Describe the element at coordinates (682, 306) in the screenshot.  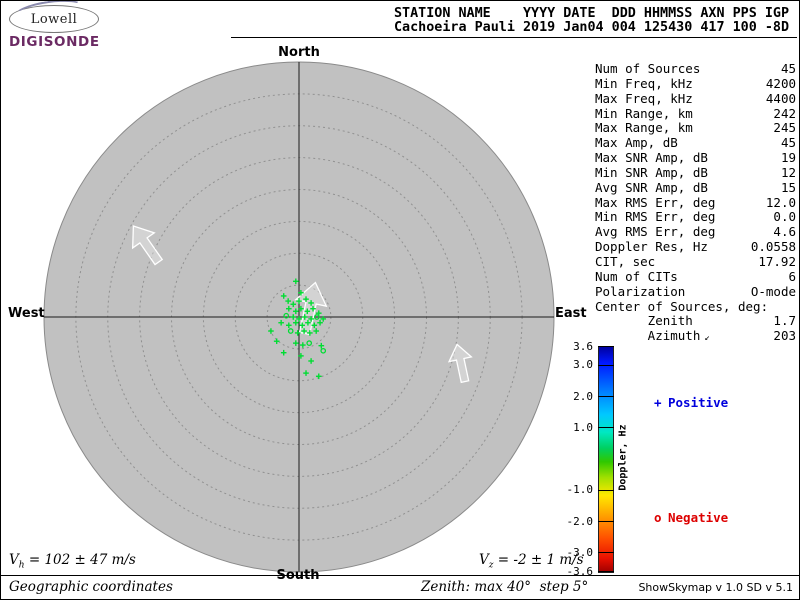
I see `stat-label: Center of Sources, deg:` at that location.